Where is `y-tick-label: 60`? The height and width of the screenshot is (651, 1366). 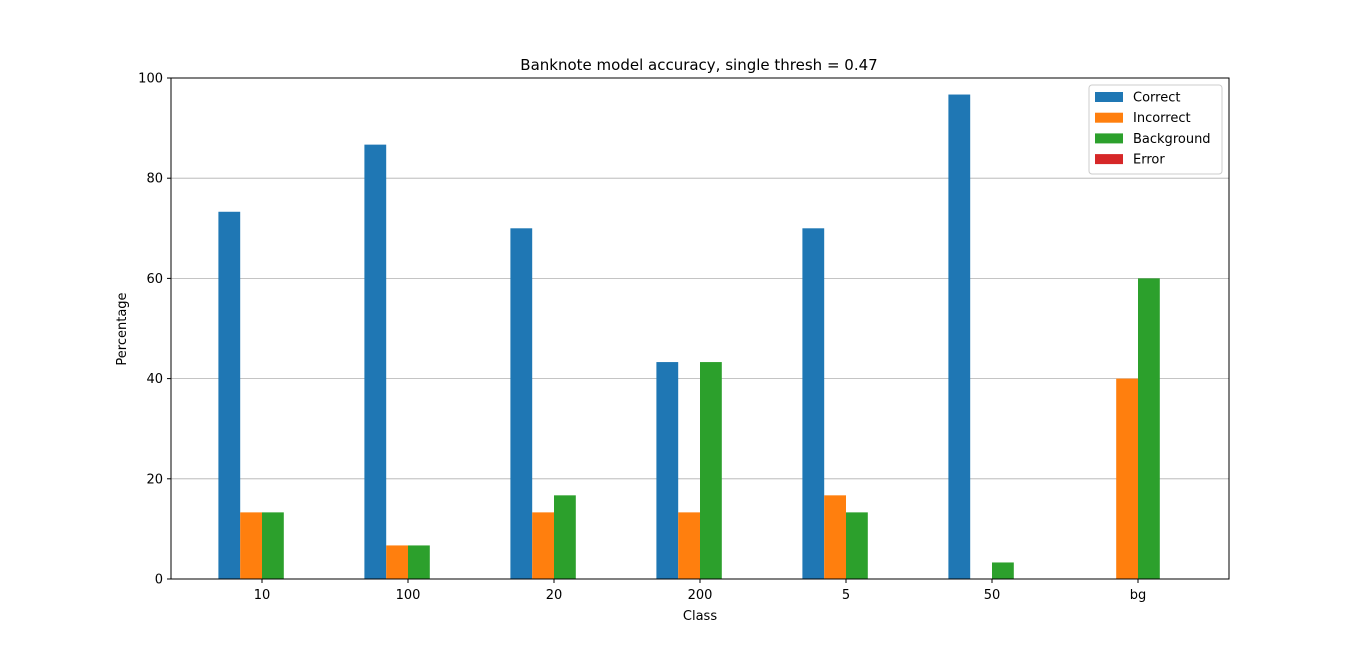 y-tick-label: 60 is located at coordinates (154, 279).